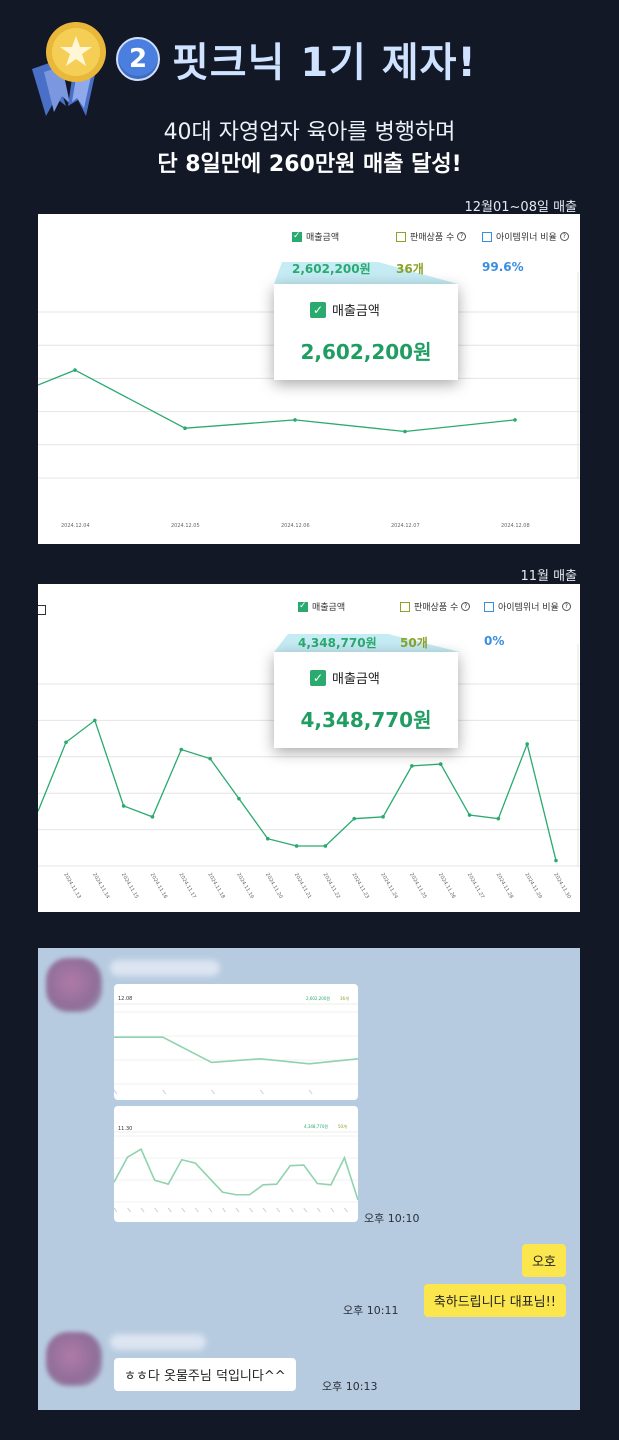 The height and width of the screenshot is (1440, 619). Describe the element at coordinates (366, 352) in the screenshot. I see `zoom-value: 2,602,200원` at that location.